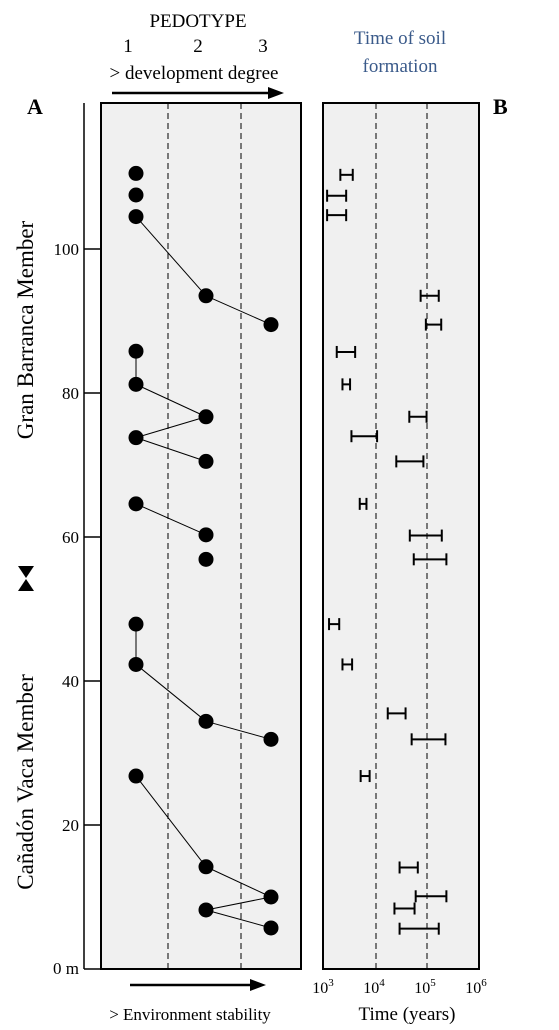 The width and height of the screenshot is (559, 1030). What do you see at coordinates (476, 987) in the screenshot?
I see `time-x-tick-label: 10⁶` at bounding box center [476, 987].